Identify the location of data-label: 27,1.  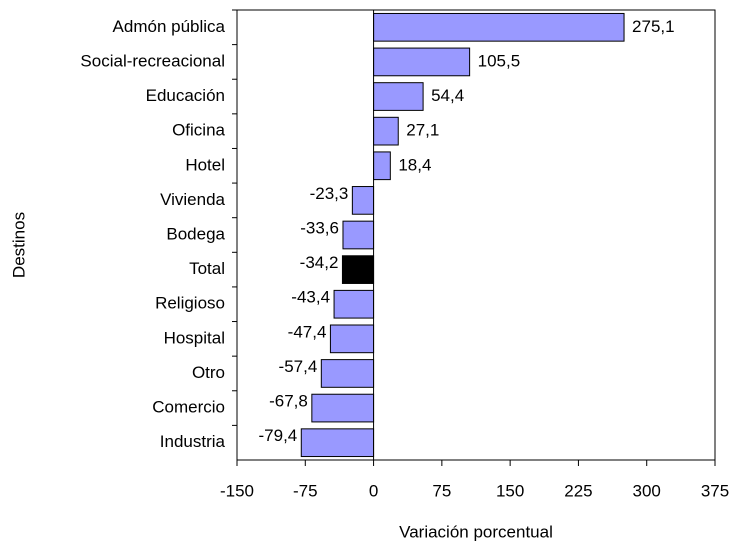
(422, 130).